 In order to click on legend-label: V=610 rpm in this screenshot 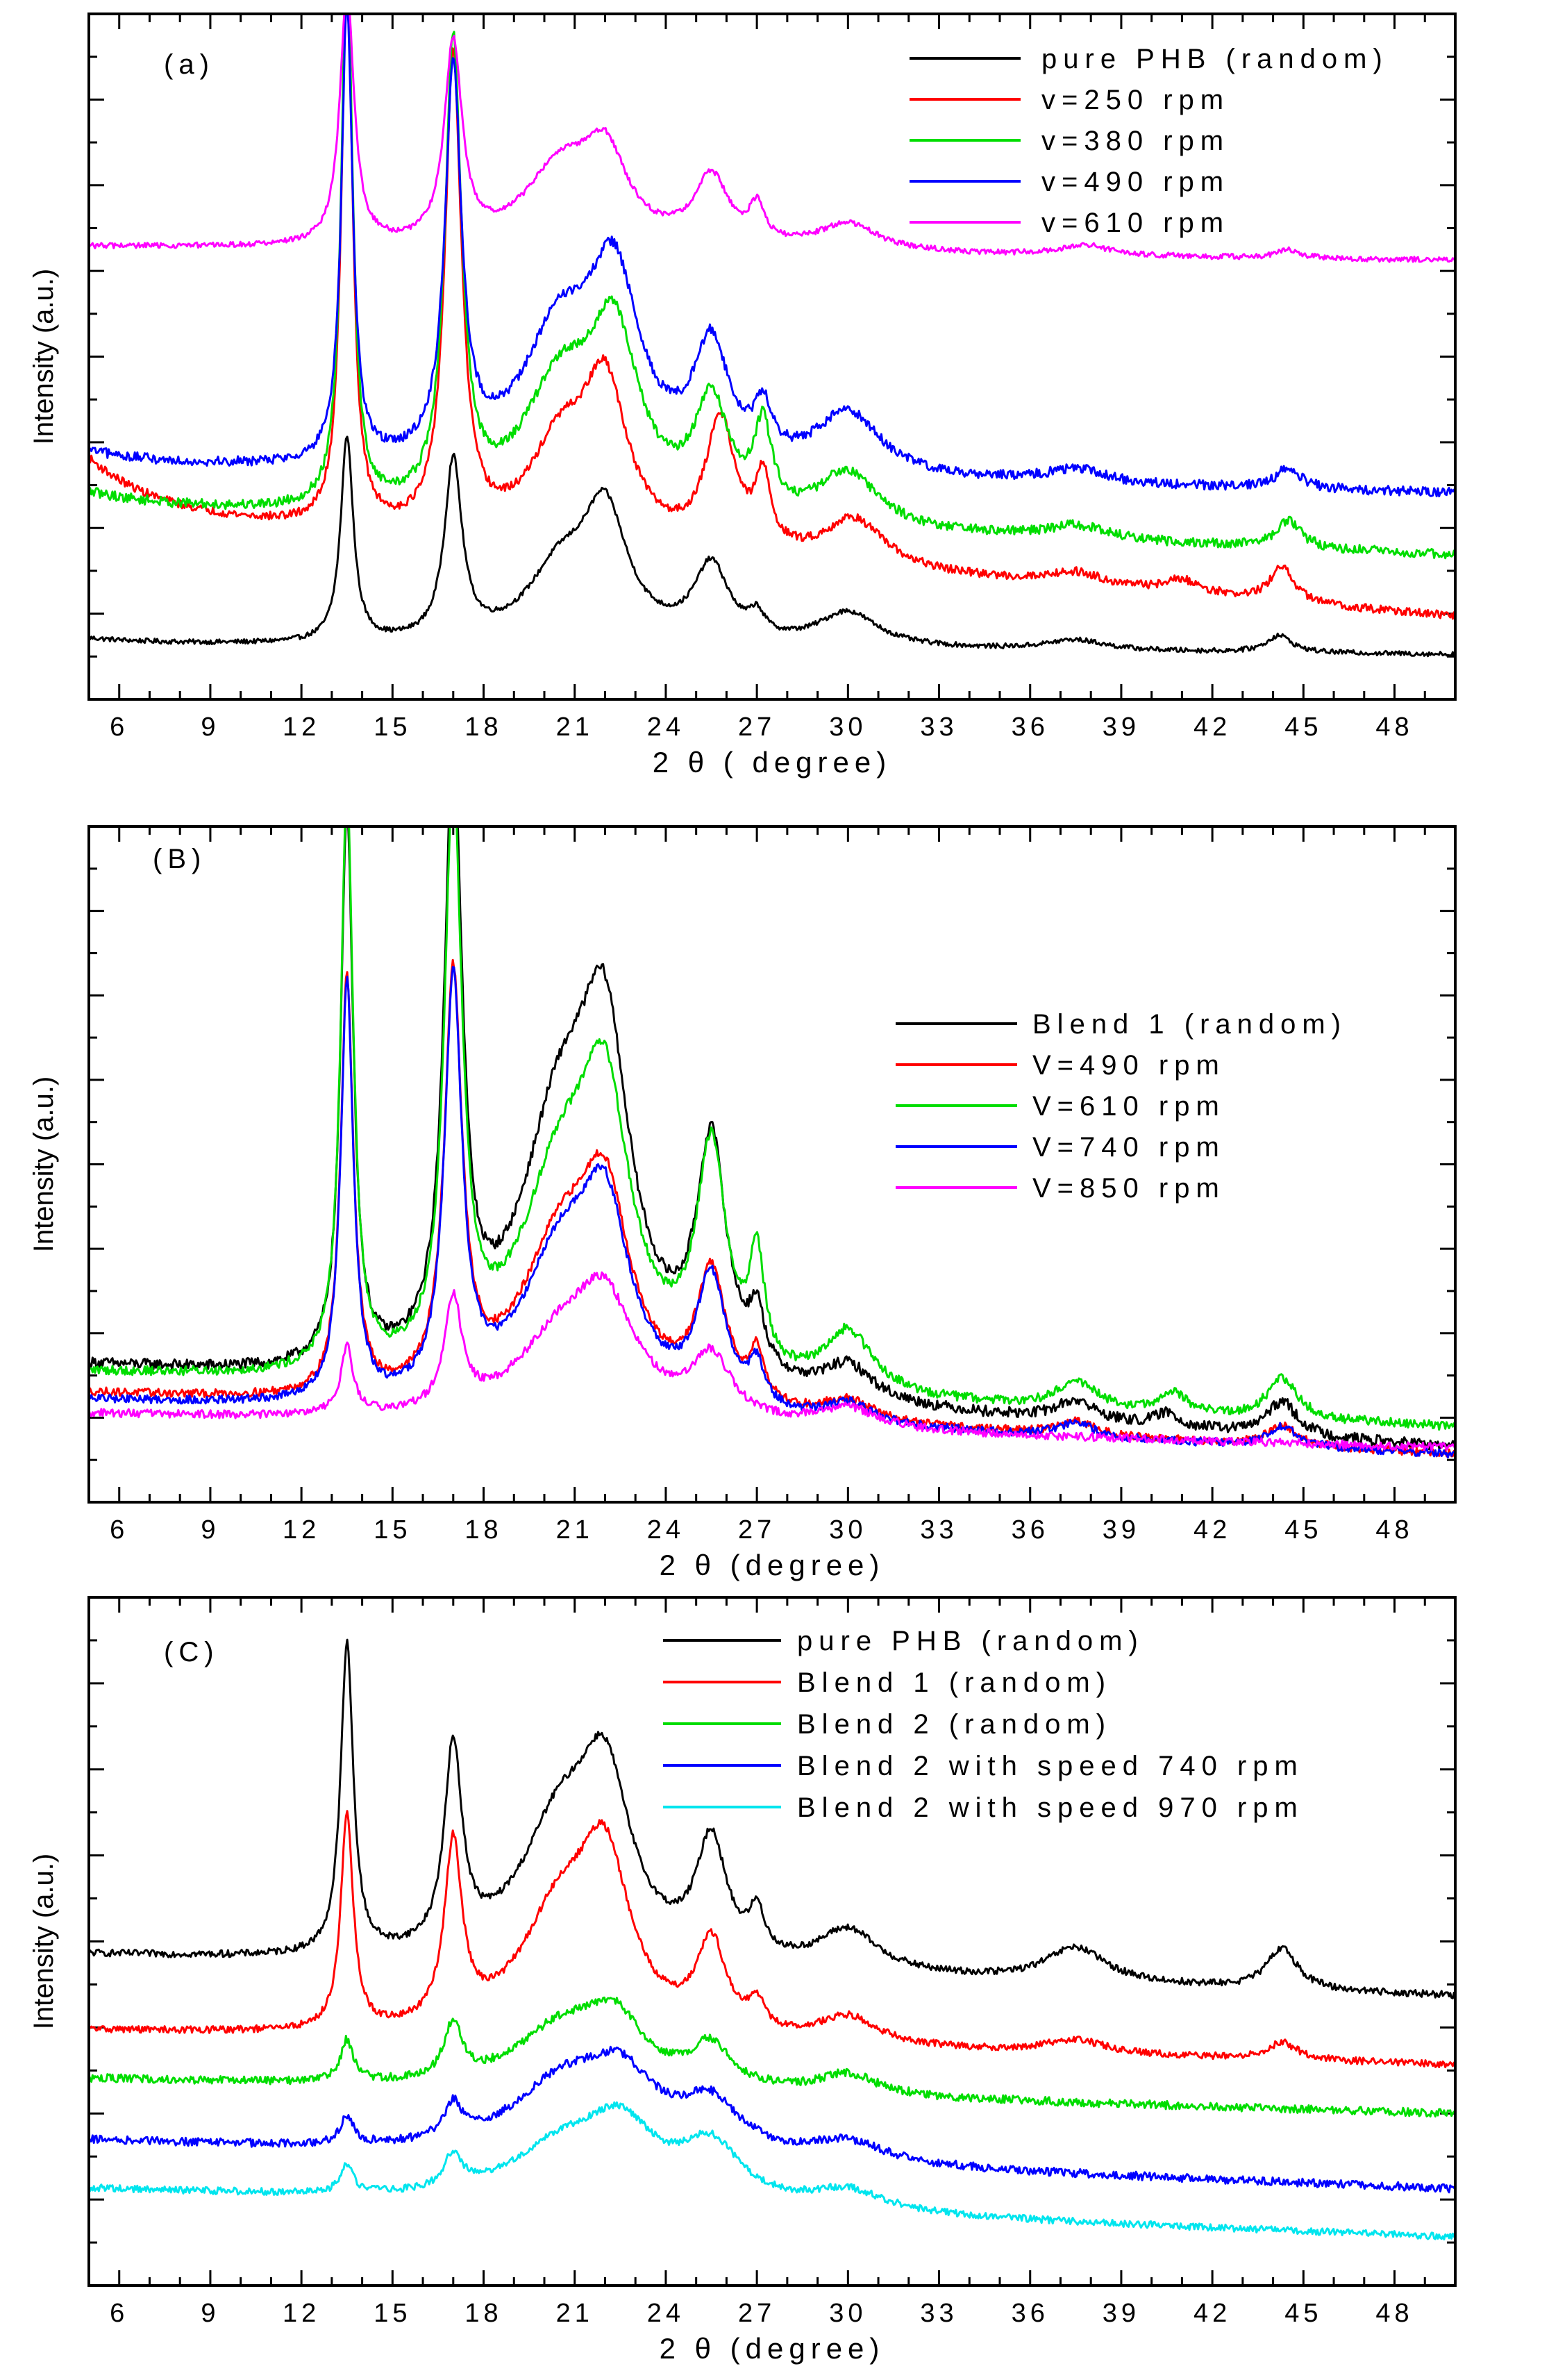, I will do `click(1128, 1106)`.